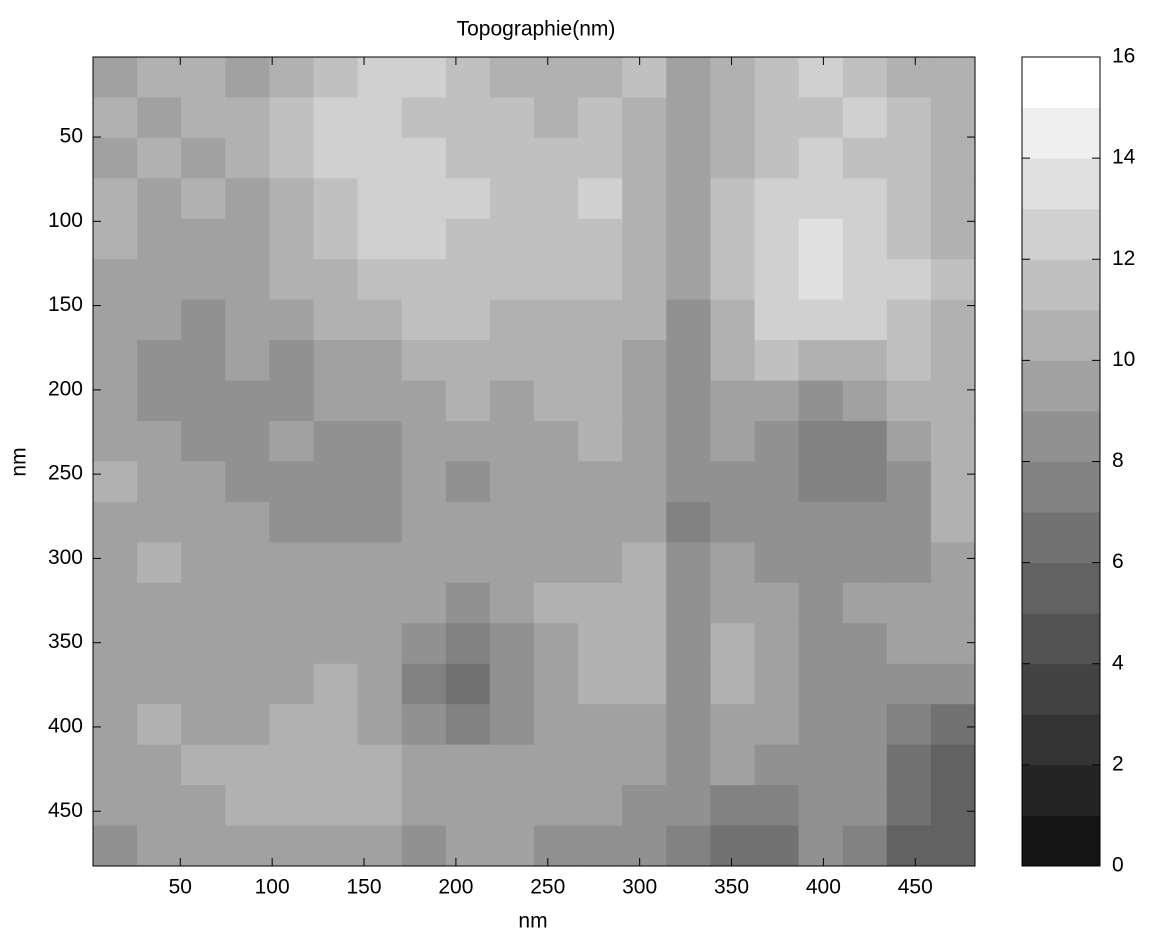  I want to click on y-tick-label: 350, so click(65, 641).